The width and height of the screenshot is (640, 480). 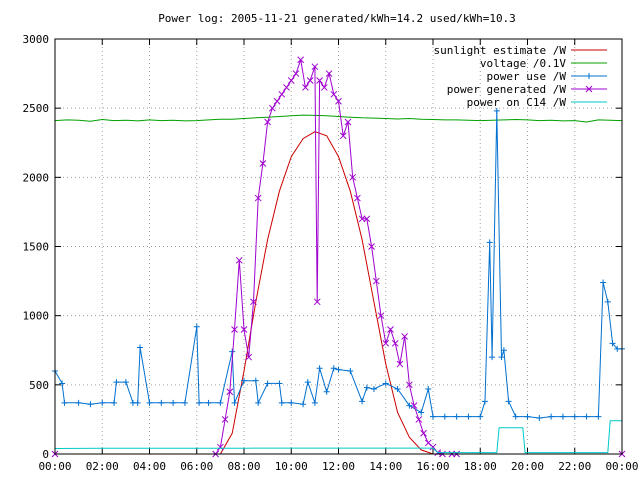 What do you see at coordinates (36, 39) in the screenshot?
I see `y-tick-label: 3000` at bounding box center [36, 39].